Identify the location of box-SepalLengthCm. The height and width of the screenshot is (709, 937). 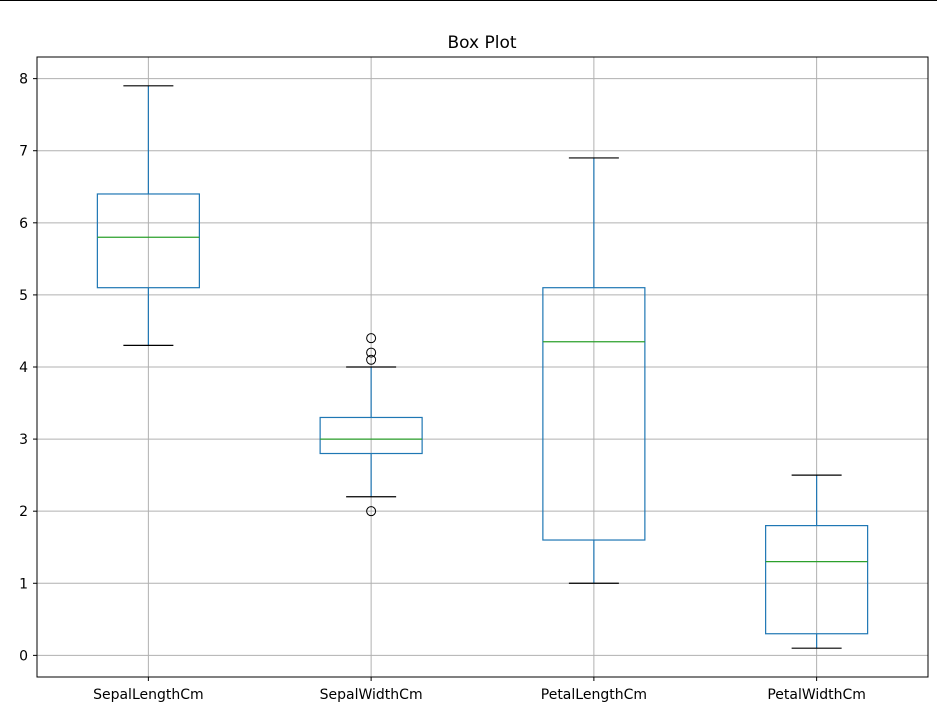
(148, 215).